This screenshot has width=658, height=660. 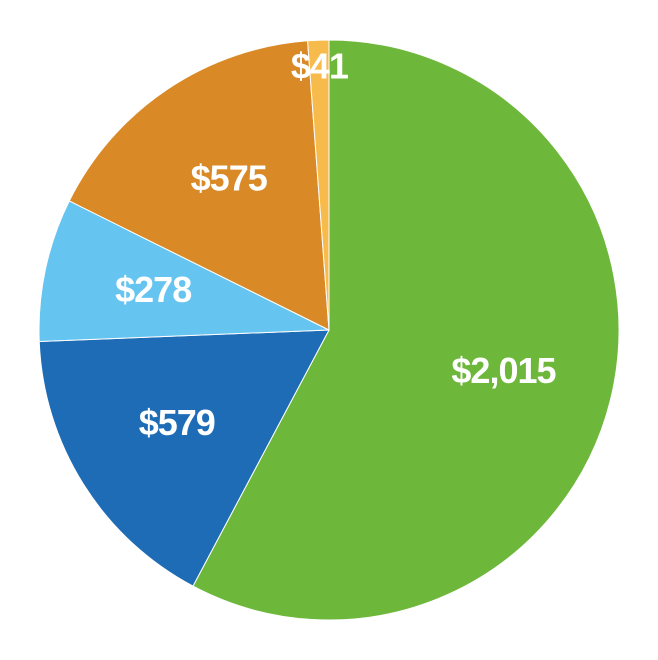 What do you see at coordinates (229, 177) in the screenshot?
I see `data-label: $575` at bounding box center [229, 177].